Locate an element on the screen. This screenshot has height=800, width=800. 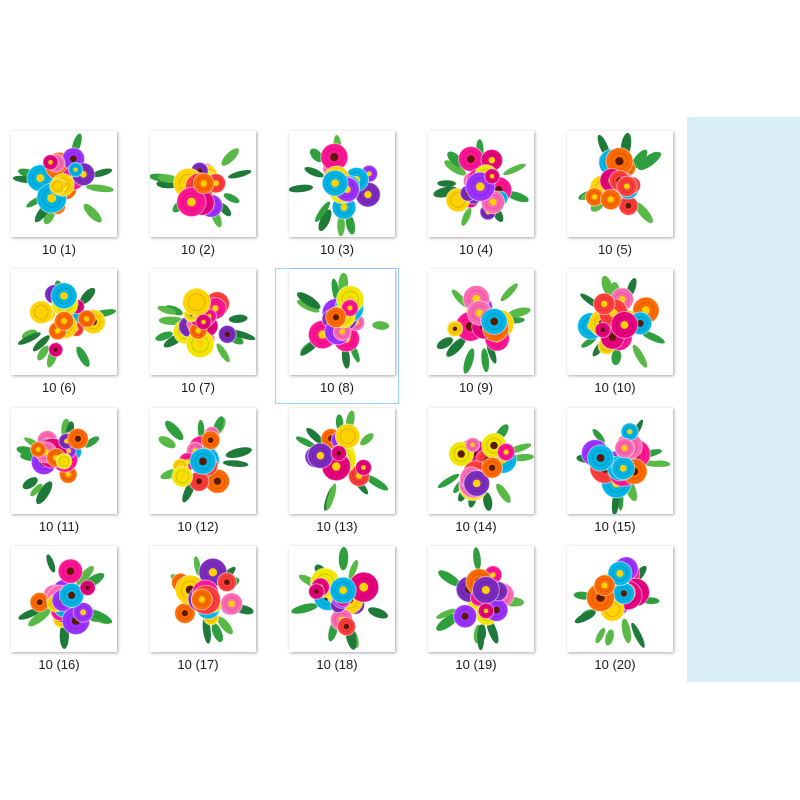
file-name: 10 (2) is located at coordinates (198, 249).